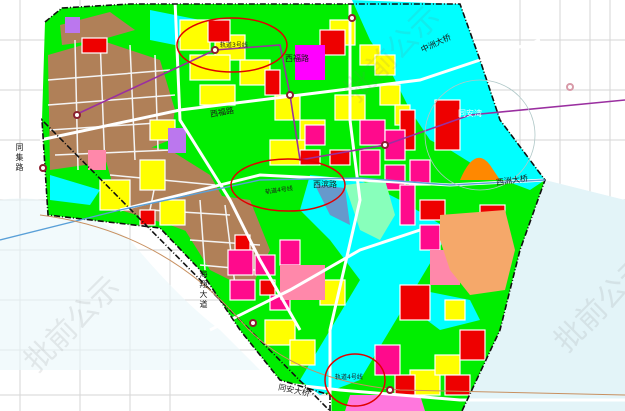  Describe the element at coordinates (19, 158) in the screenshot. I see `label-tongji-road: 同集路` at that location.